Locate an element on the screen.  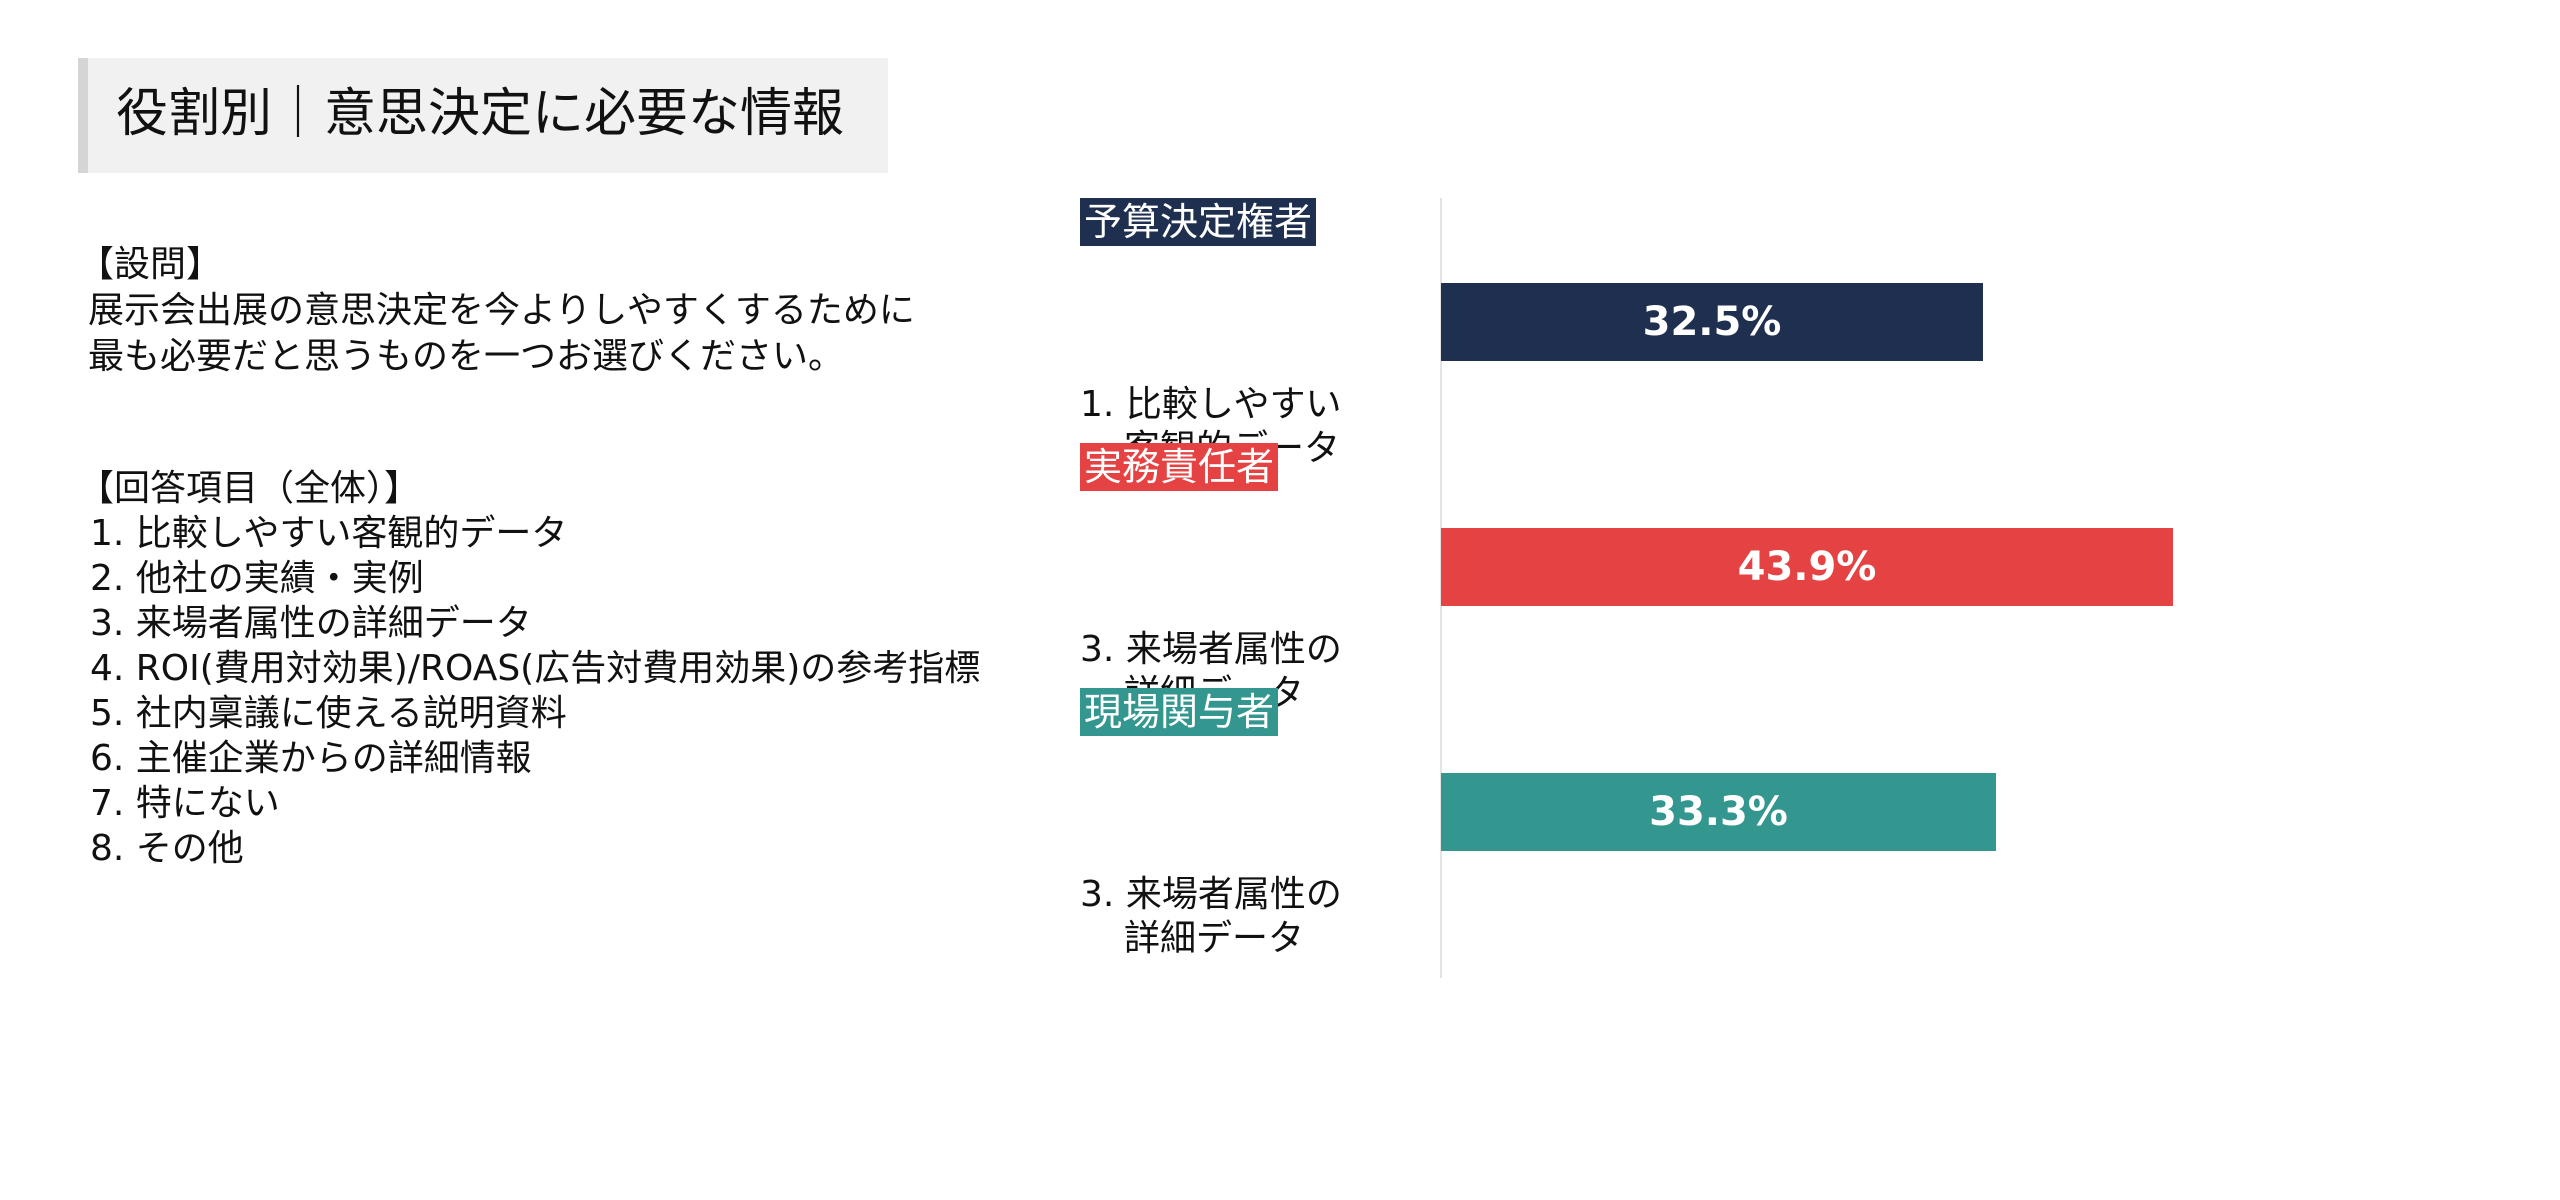
bar-value-label: 32.5% is located at coordinates (1712, 322).